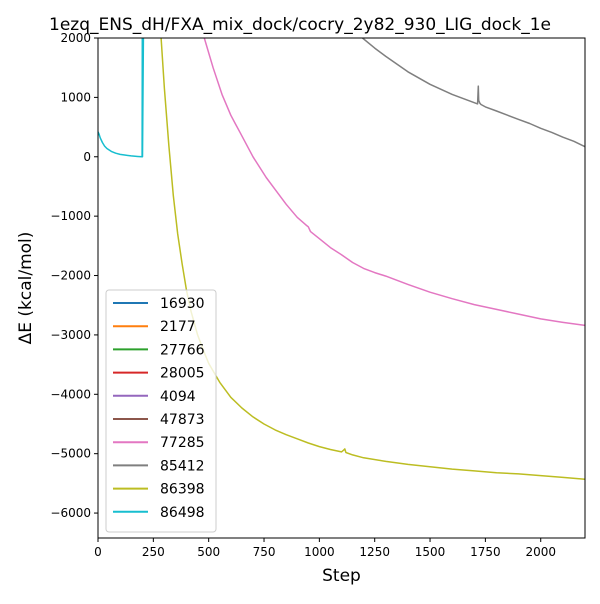 Image resolution: width=600 pixels, height=604 pixels. What do you see at coordinates (178, 327) in the screenshot?
I see `legend-label: 2177` at bounding box center [178, 327].